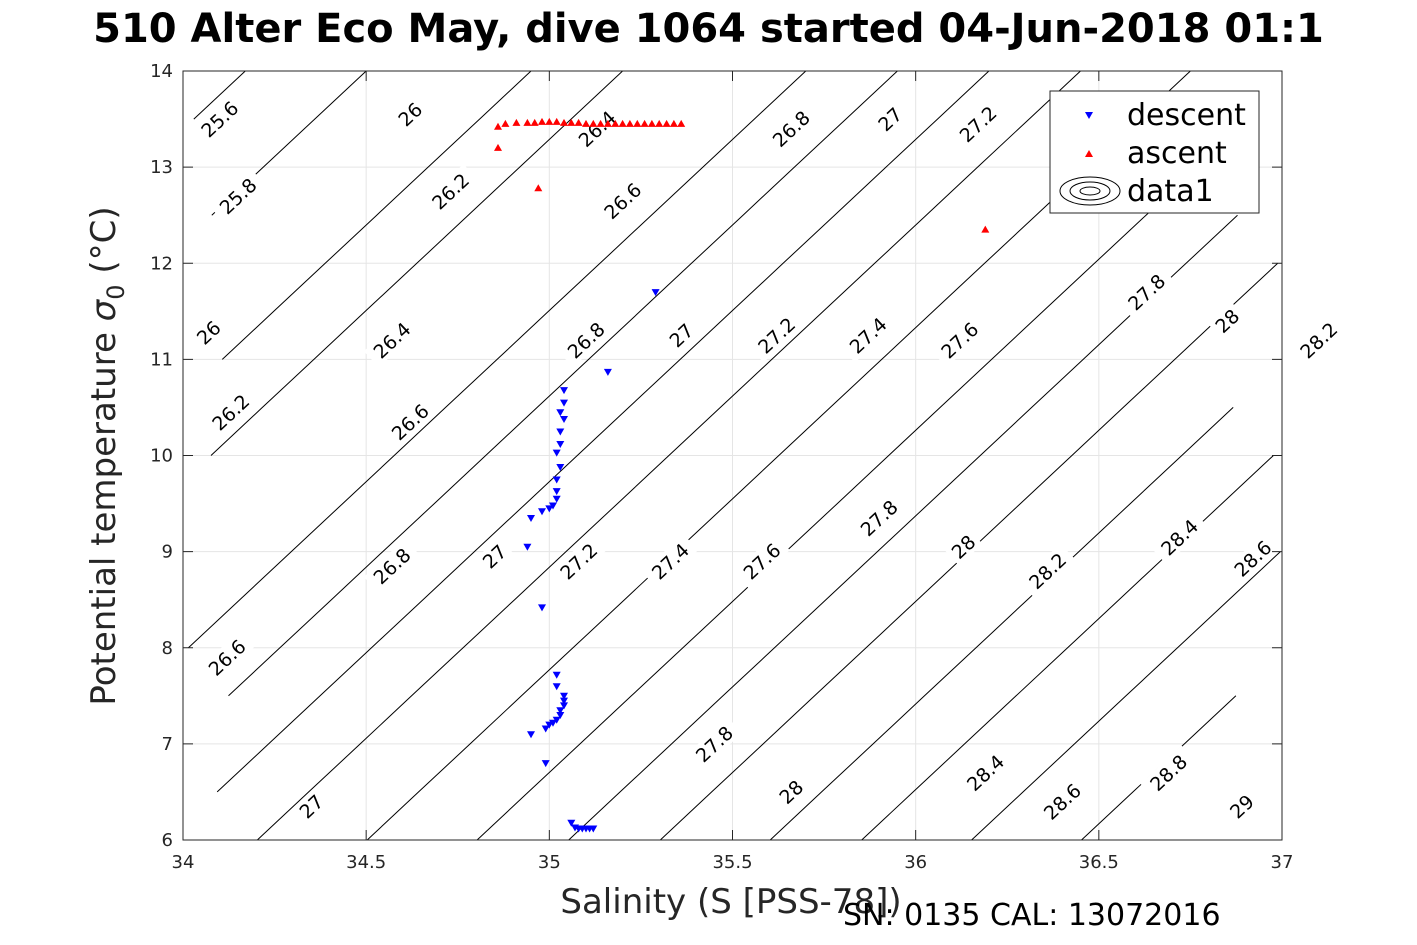 Image resolution: width=1417 pixels, height=945 pixels. I want to click on contour-label-text: 29, so click(1242, 807).